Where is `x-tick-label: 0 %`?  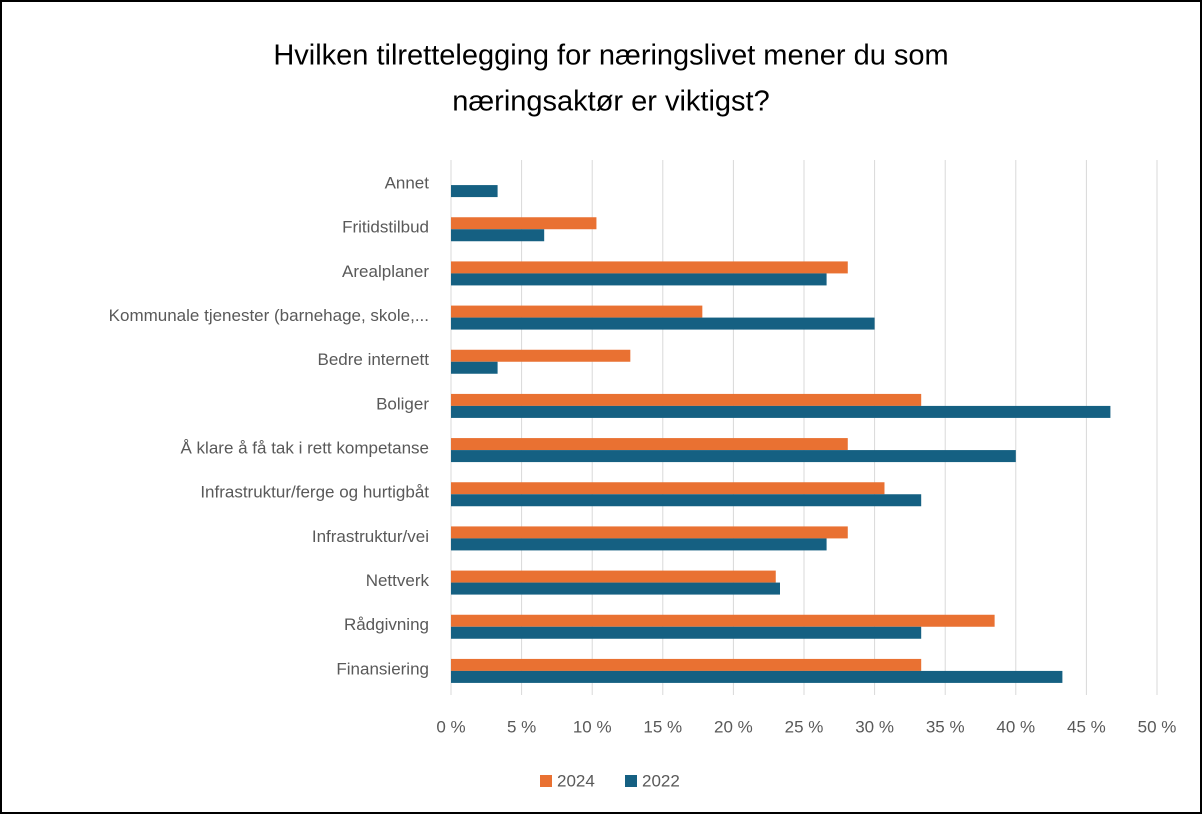 x-tick-label: 0 % is located at coordinates (450, 726).